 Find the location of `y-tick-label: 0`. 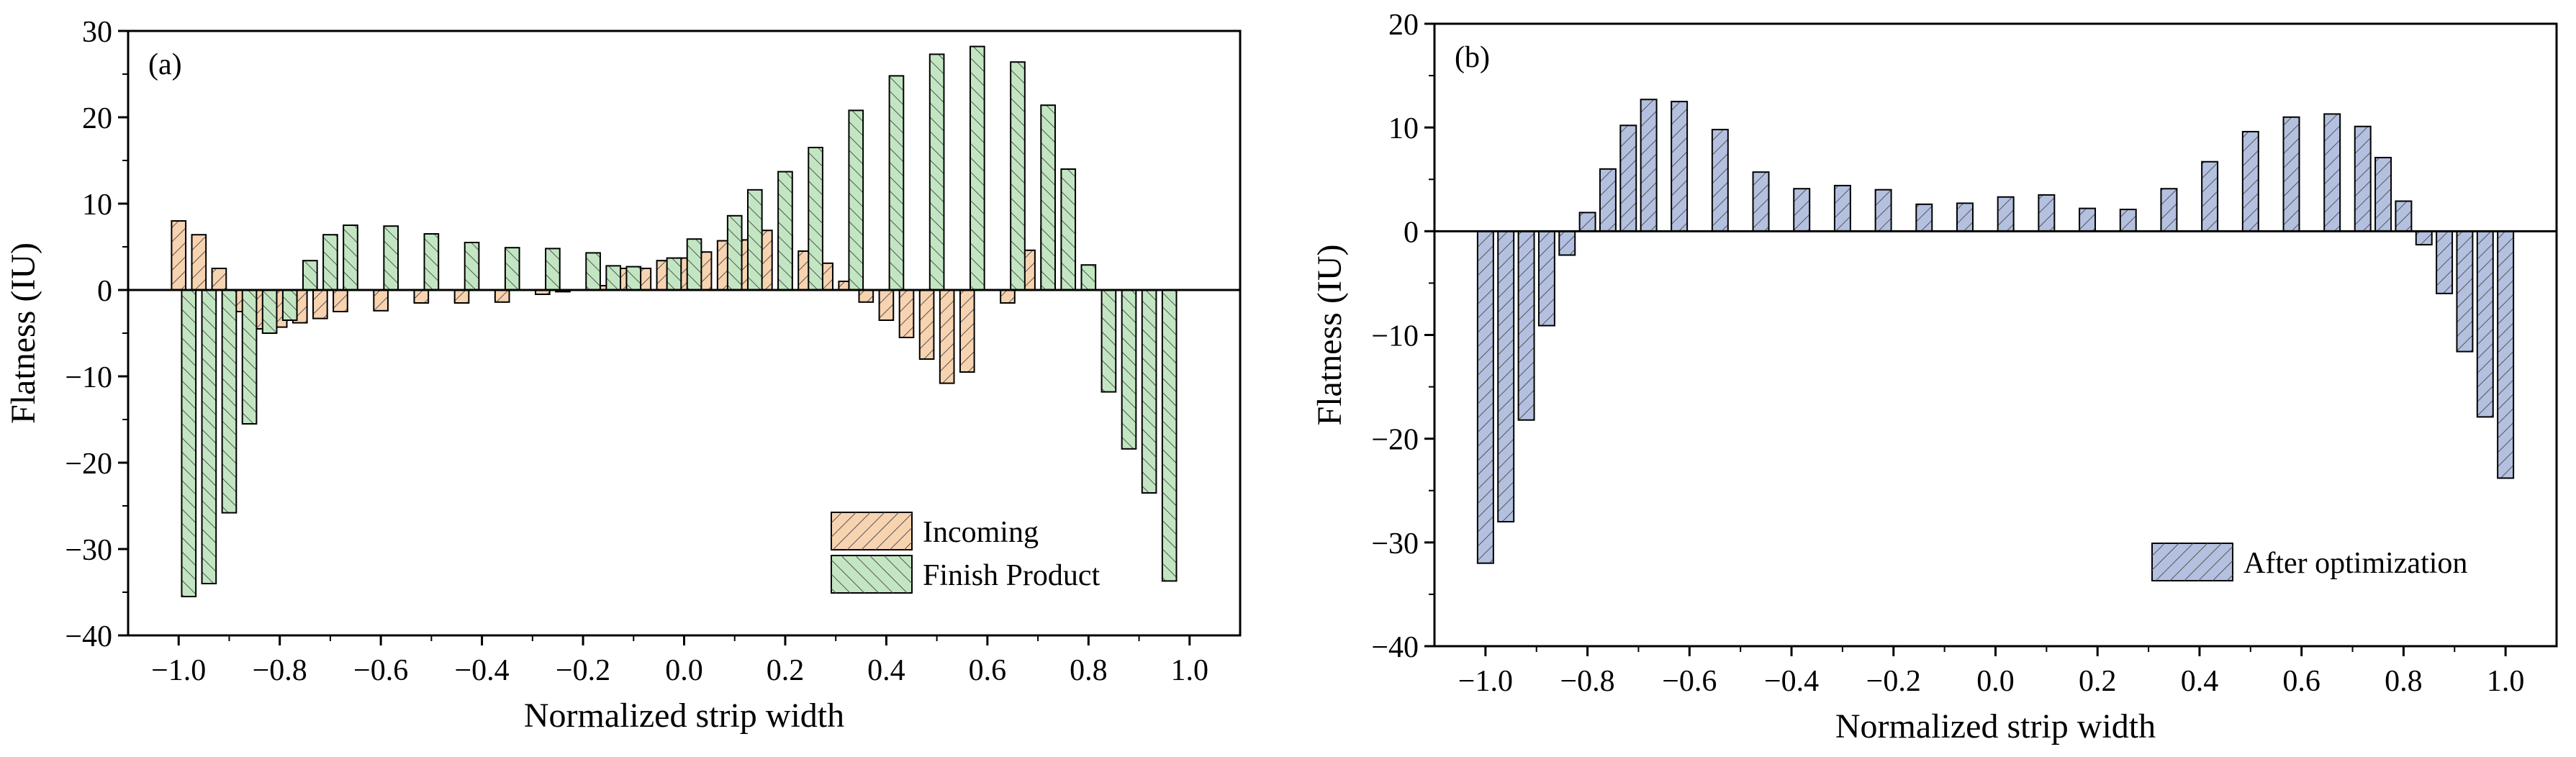

y-tick-label: 0 is located at coordinates (1411, 232).